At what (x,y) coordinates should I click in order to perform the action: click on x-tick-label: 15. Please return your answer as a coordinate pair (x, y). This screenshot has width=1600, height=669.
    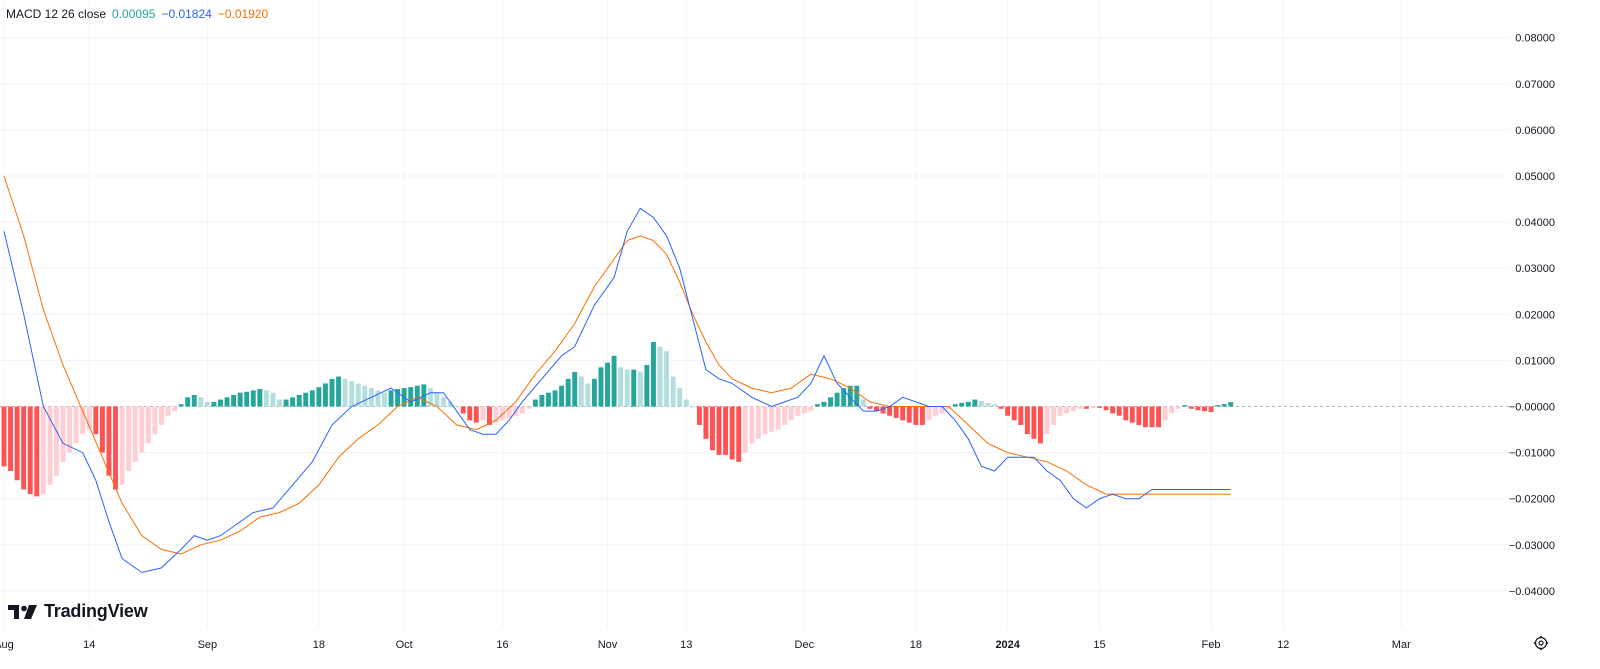
    Looking at the image, I should click on (1099, 645).